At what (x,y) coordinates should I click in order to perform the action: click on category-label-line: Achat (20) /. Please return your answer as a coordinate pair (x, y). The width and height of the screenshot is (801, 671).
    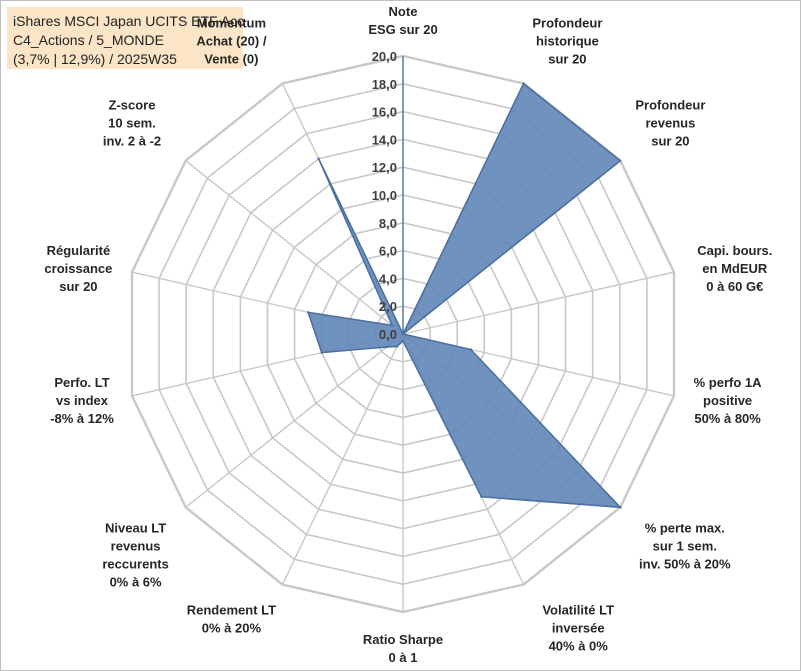
    Looking at the image, I should click on (231, 40).